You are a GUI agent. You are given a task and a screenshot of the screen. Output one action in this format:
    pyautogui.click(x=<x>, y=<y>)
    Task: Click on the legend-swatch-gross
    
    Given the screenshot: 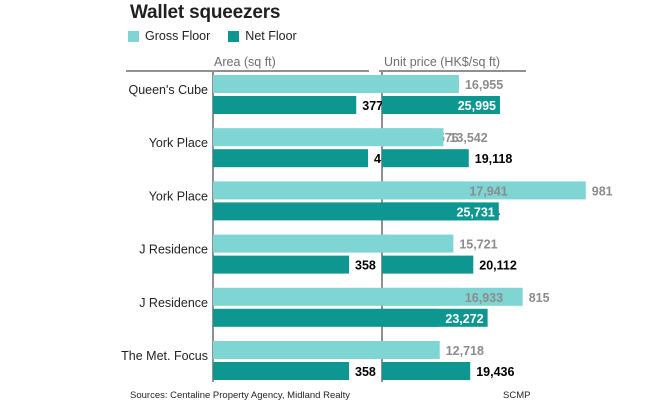 What is the action you would take?
    pyautogui.click(x=133, y=36)
    